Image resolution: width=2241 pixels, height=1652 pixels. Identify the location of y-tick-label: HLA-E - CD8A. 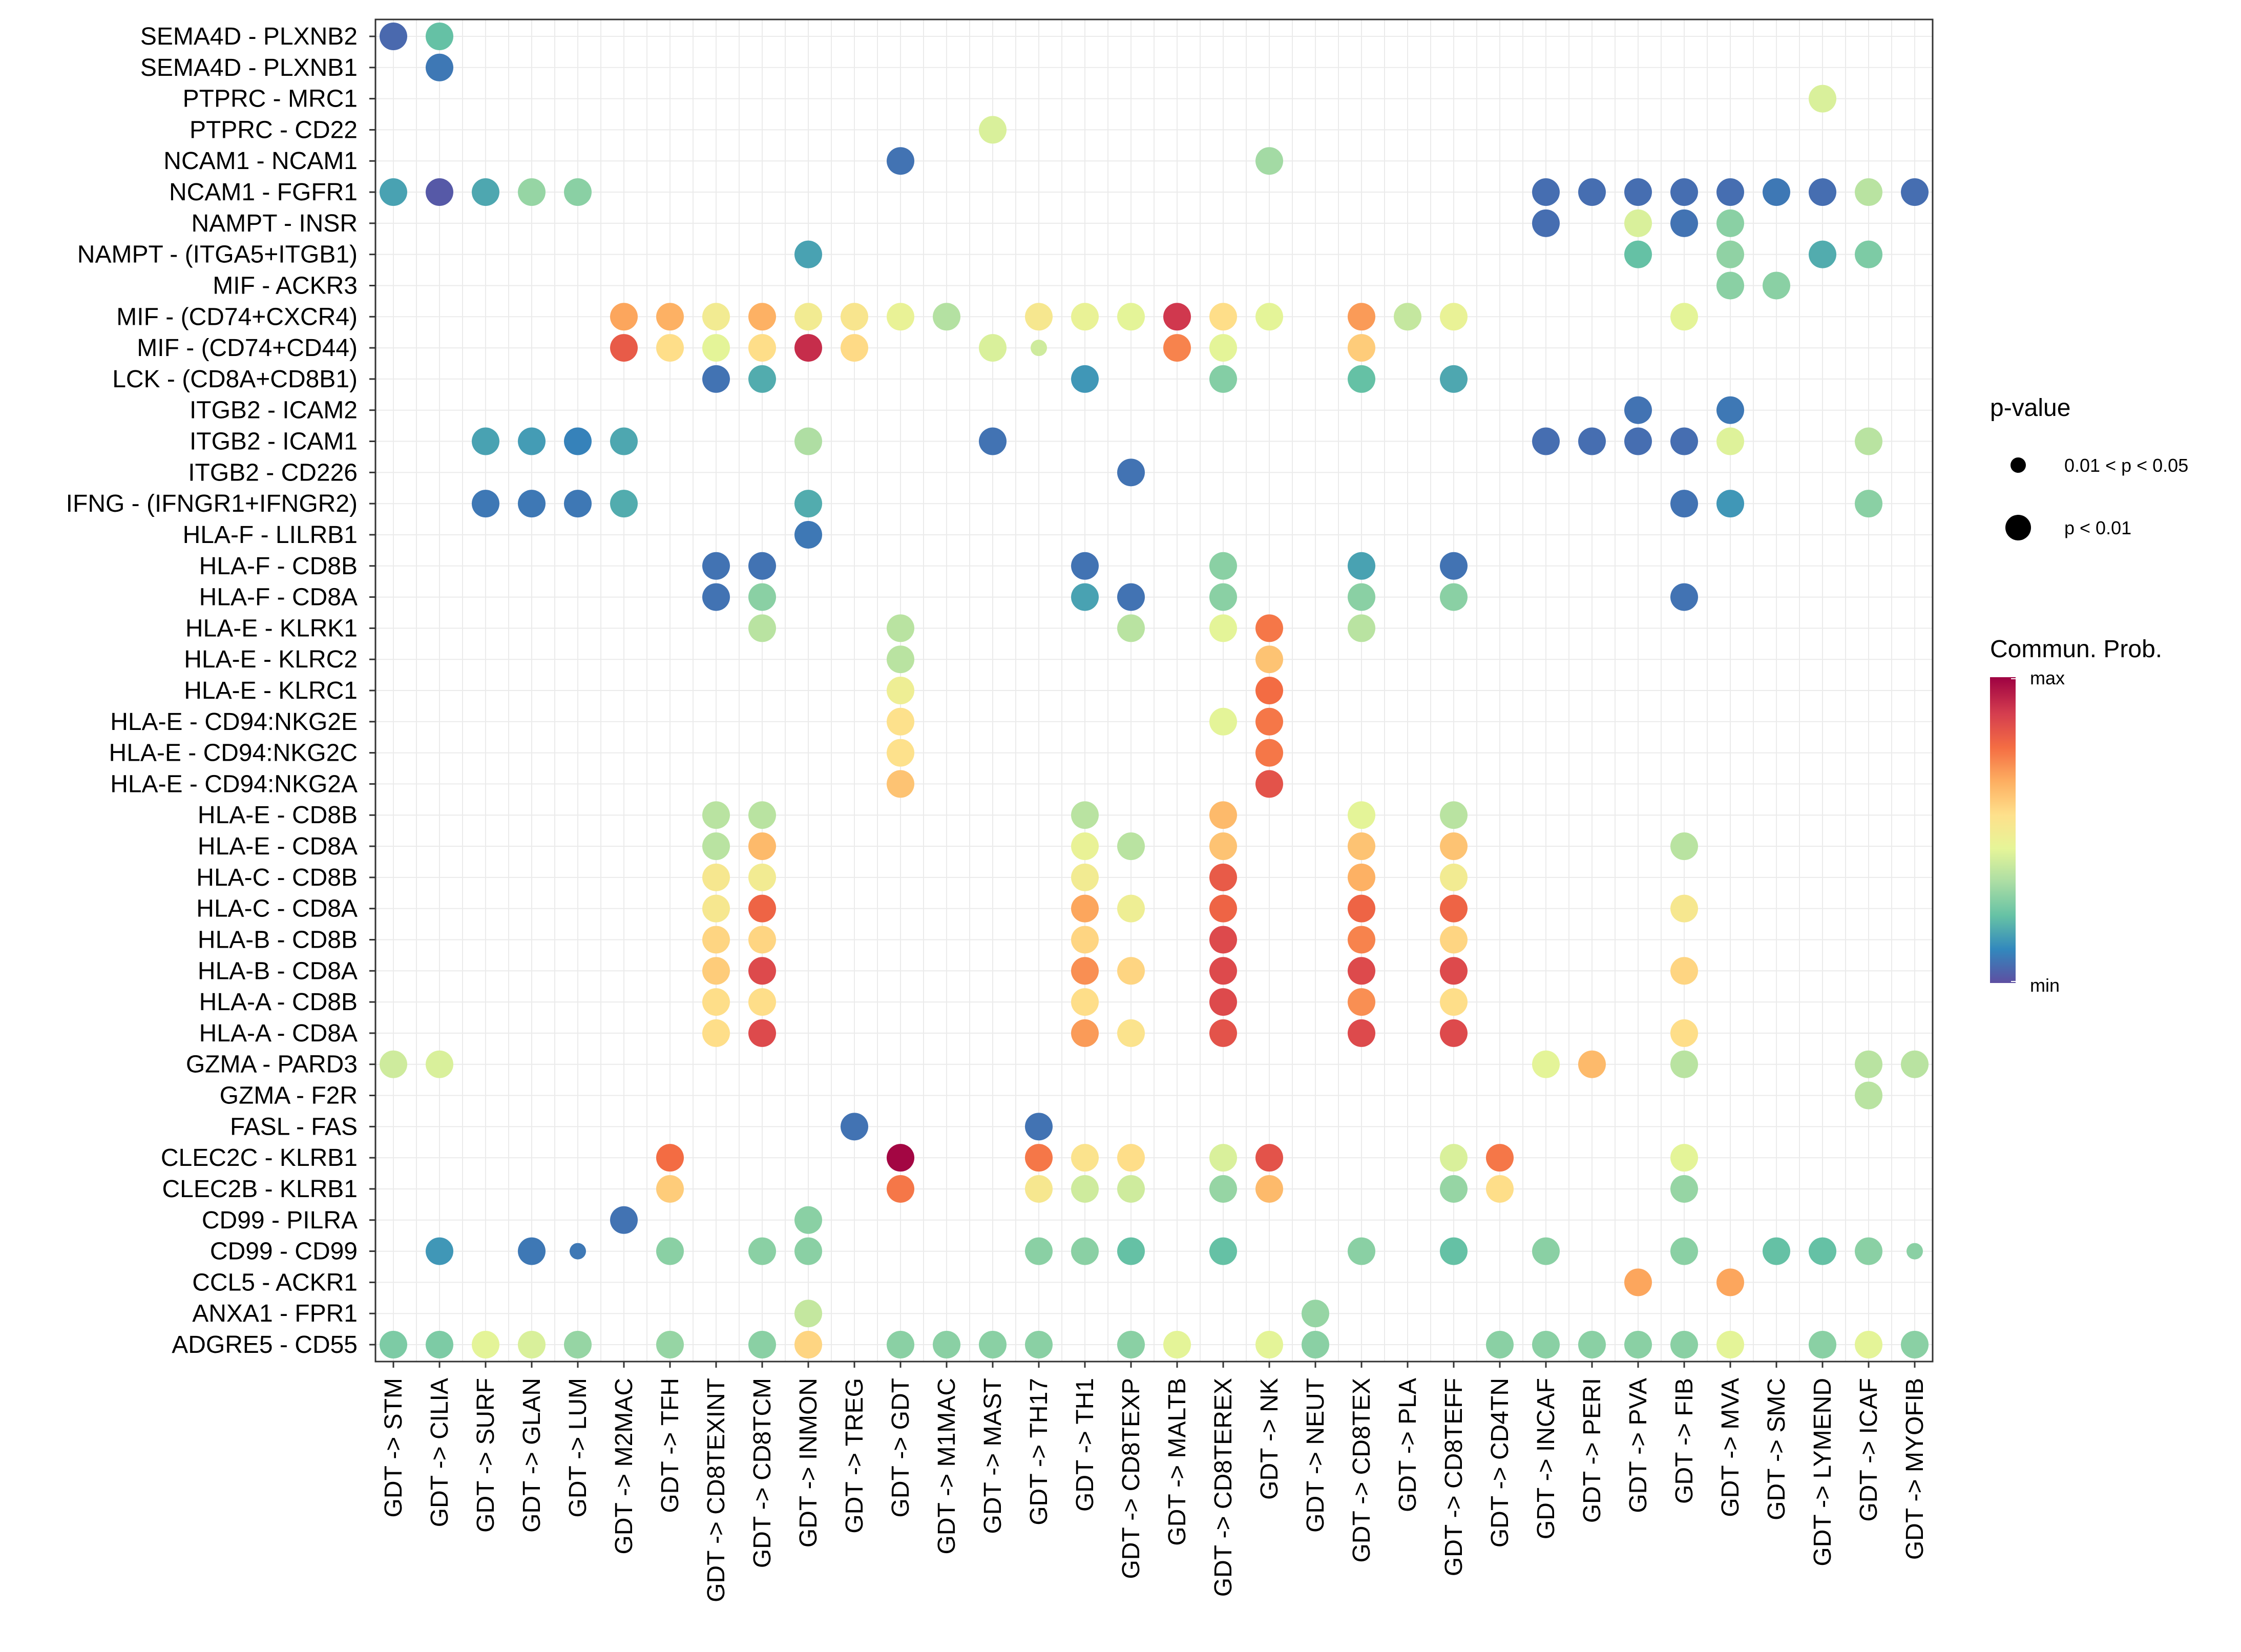
(278, 846).